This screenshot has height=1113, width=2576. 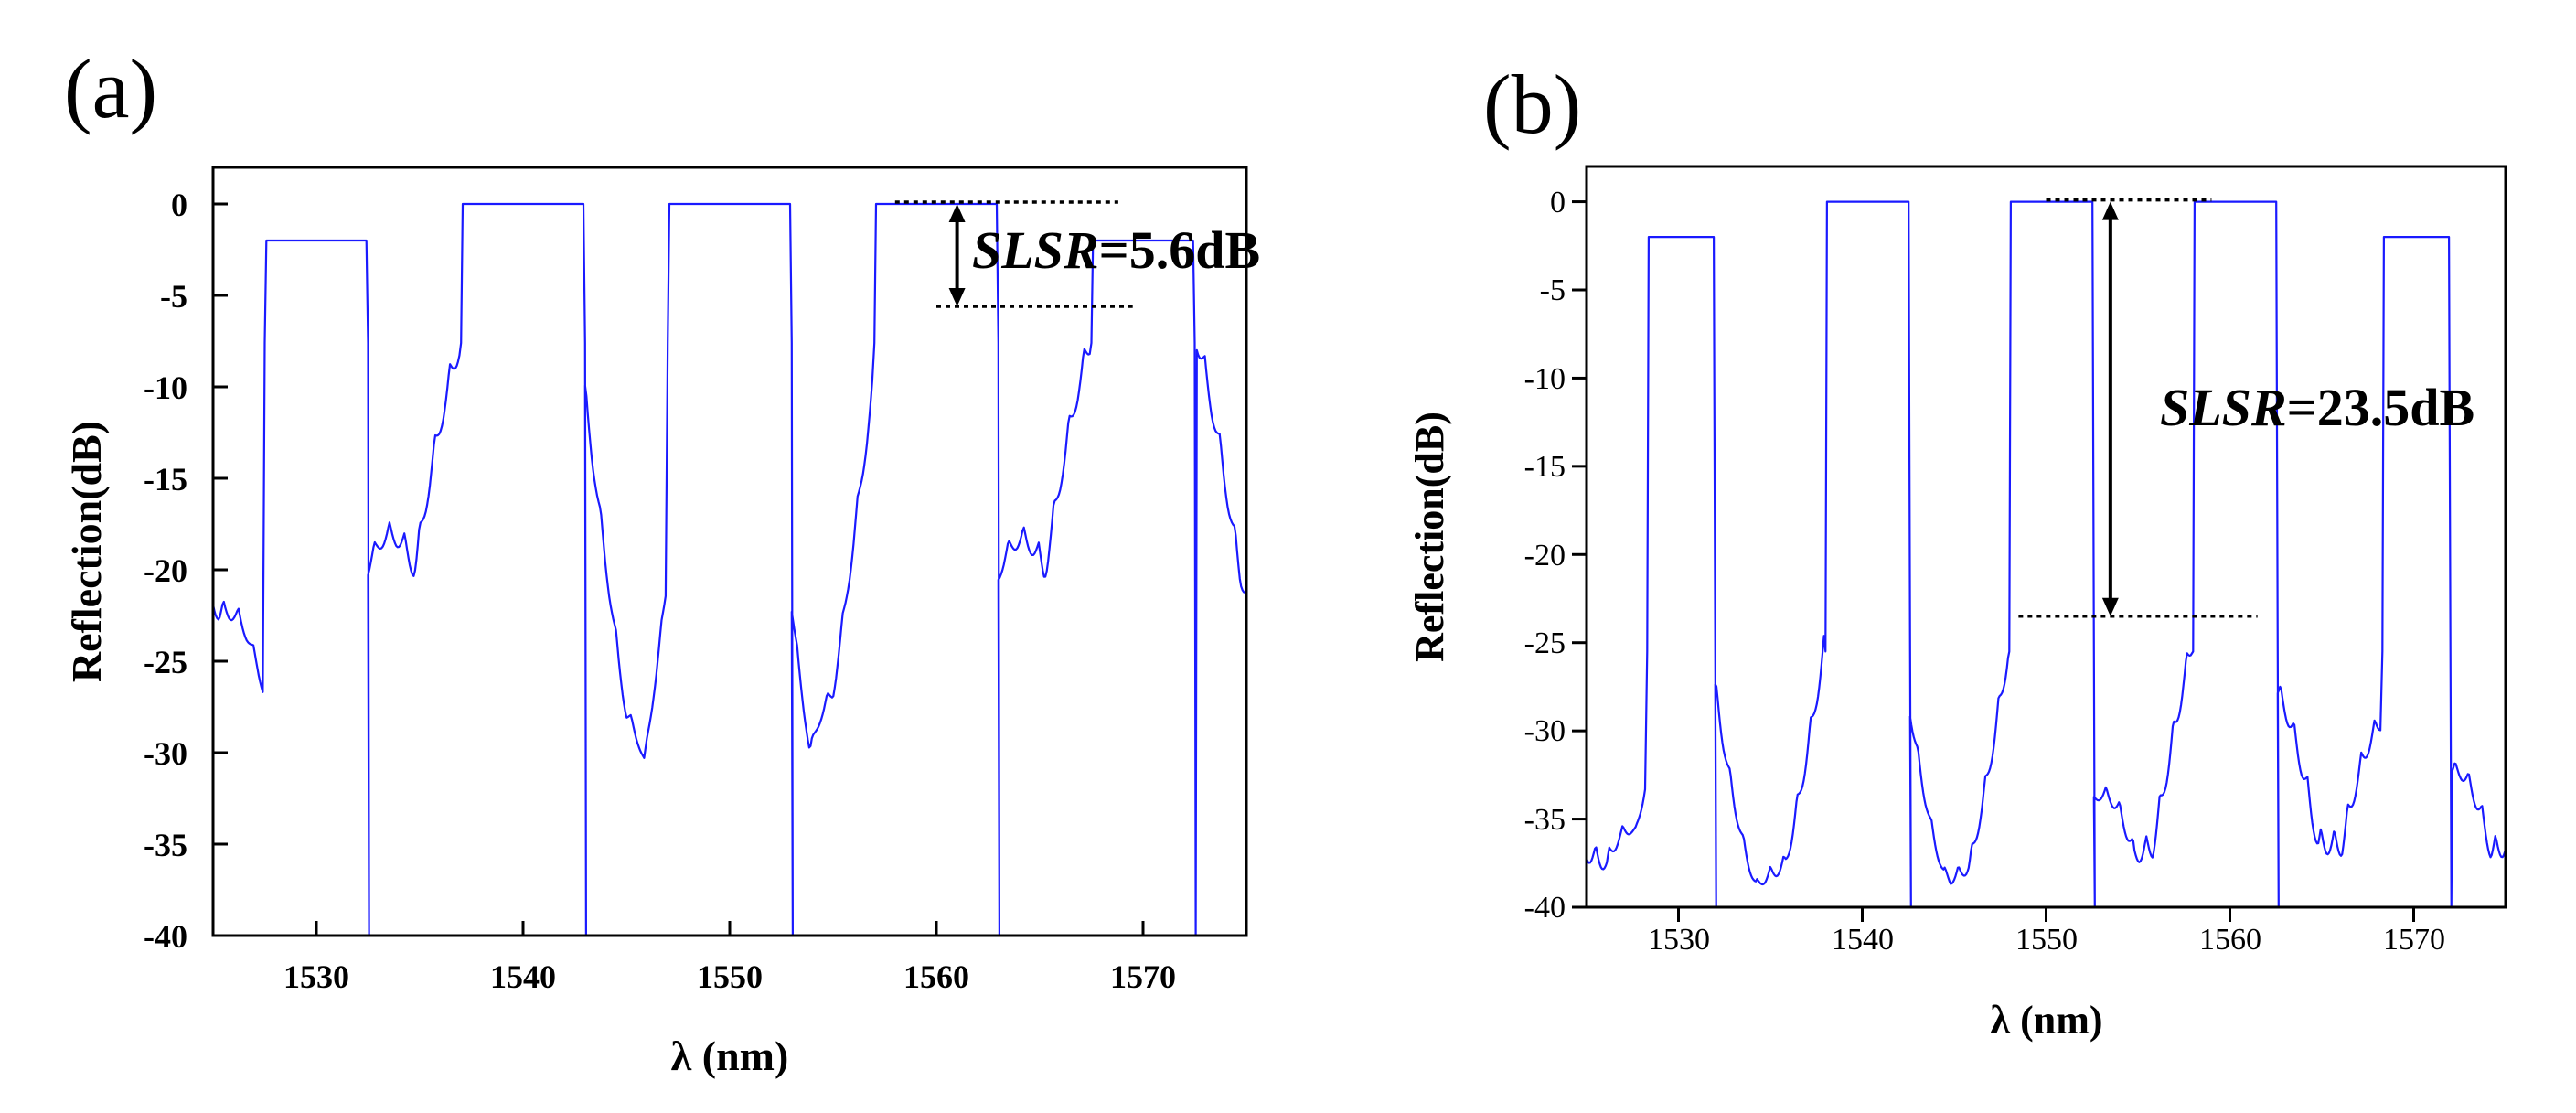 I want to click on ytick-labels-b: 0 -5 -10 -15 -20 -25 -30 -35 -40, so click(x=1545, y=555).